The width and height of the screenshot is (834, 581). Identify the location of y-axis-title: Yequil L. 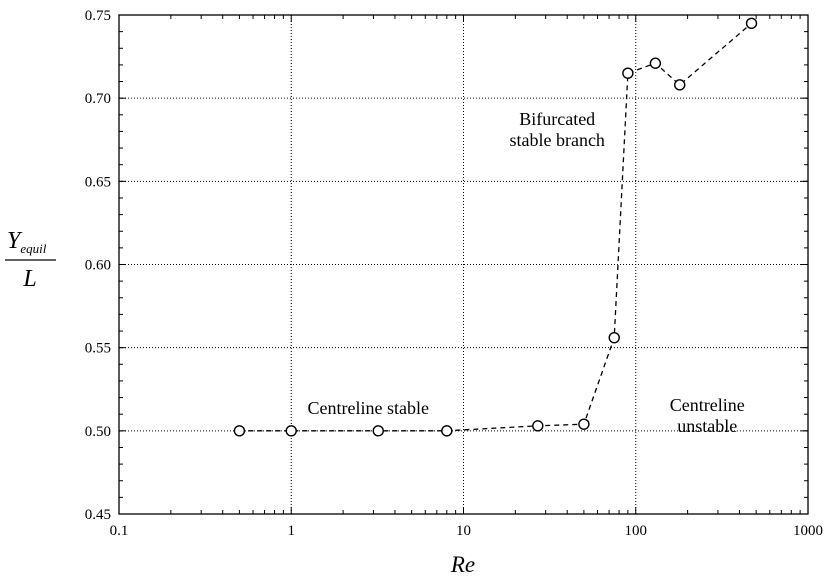
(30, 260).